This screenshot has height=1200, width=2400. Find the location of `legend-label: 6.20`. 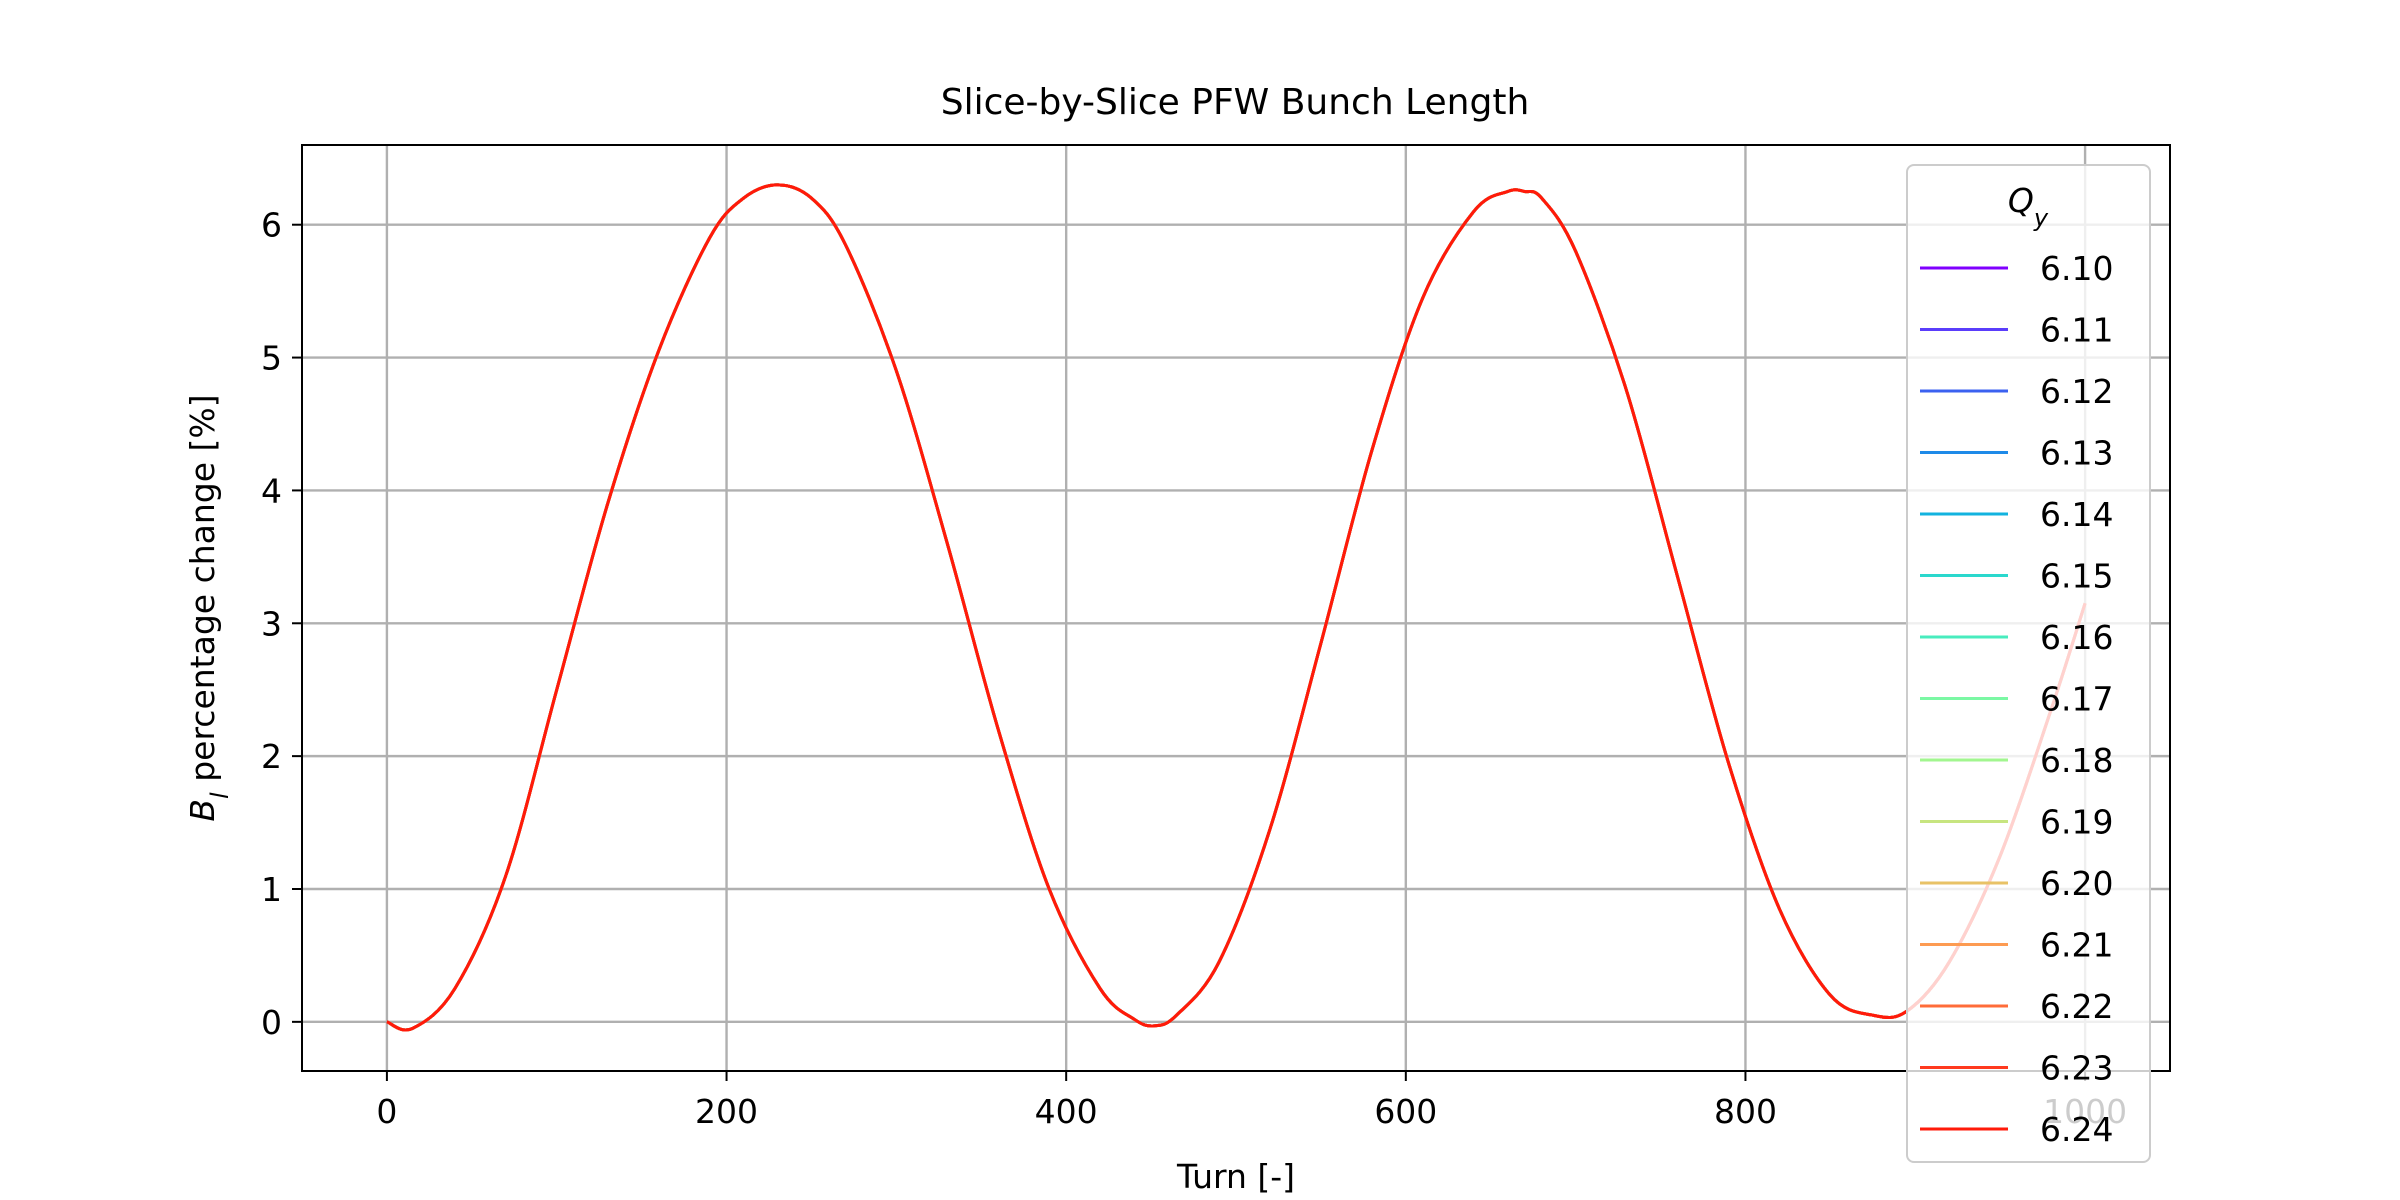

legend-label: 6.20 is located at coordinates (2076, 883).